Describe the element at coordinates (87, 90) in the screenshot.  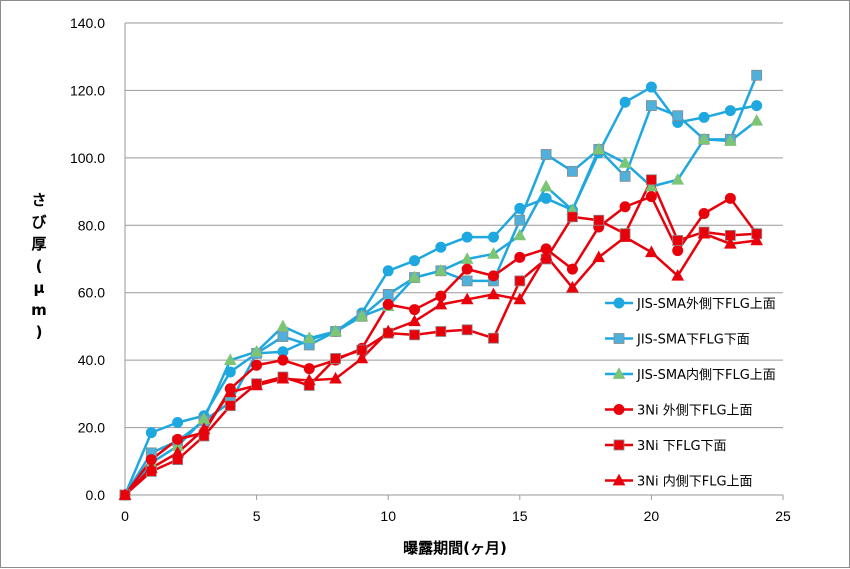
I see `y-tick-label: 120.0` at that location.